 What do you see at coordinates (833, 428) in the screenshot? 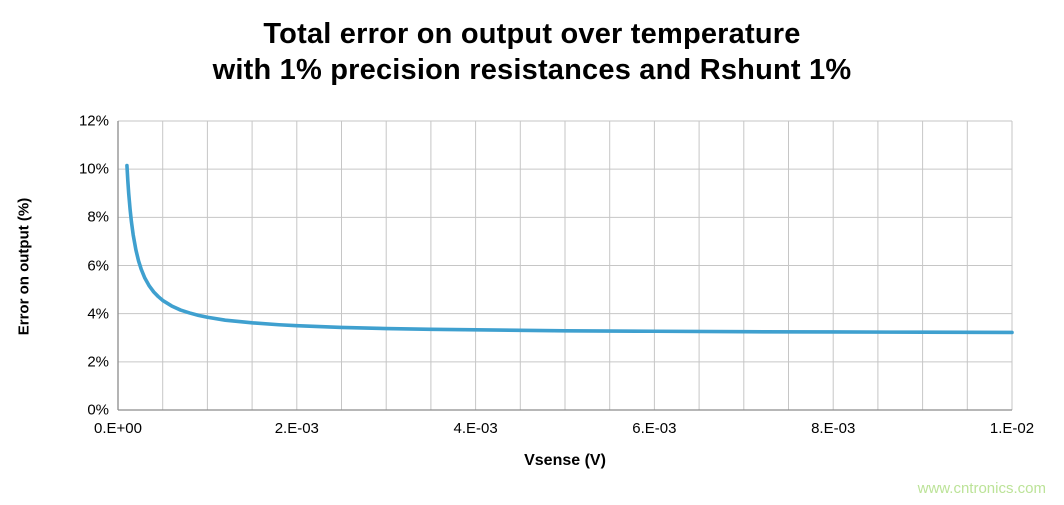
I see `x-tick-label: 8.E-03` at bounding box center [833, 428].